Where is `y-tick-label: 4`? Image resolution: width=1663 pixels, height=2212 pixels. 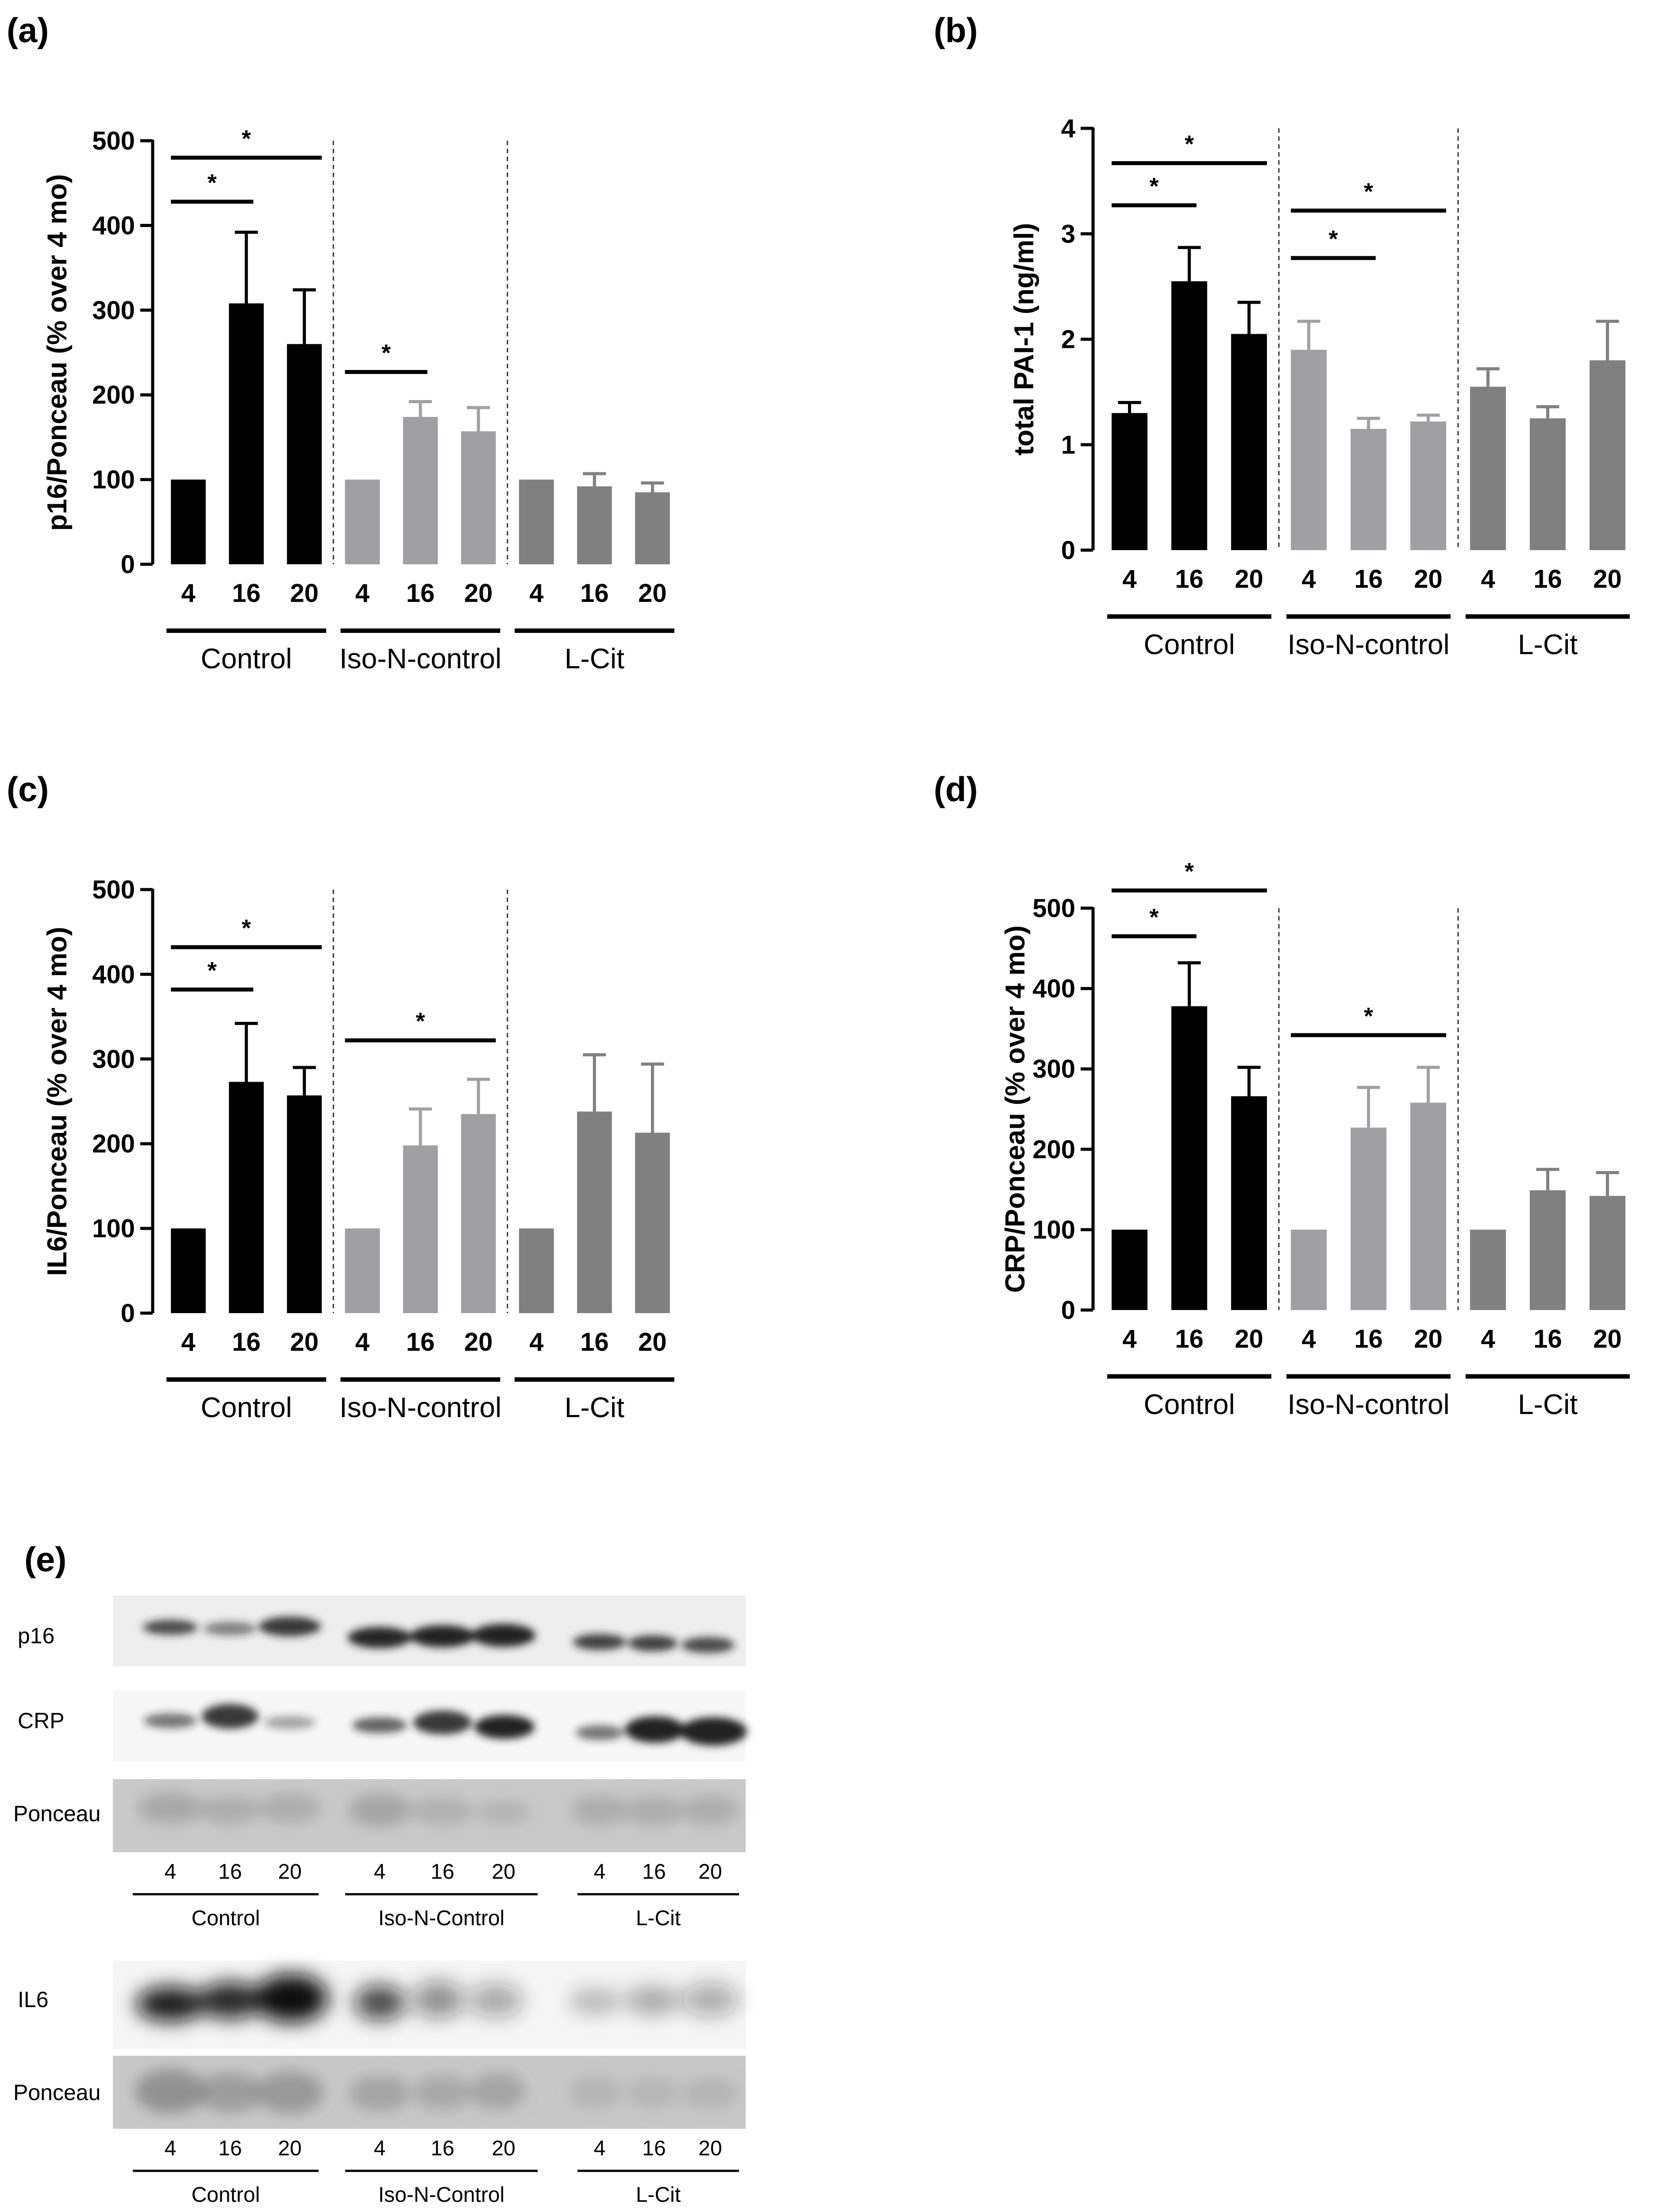
y-tick-label: 4 is located at coordinates (1068, 128).